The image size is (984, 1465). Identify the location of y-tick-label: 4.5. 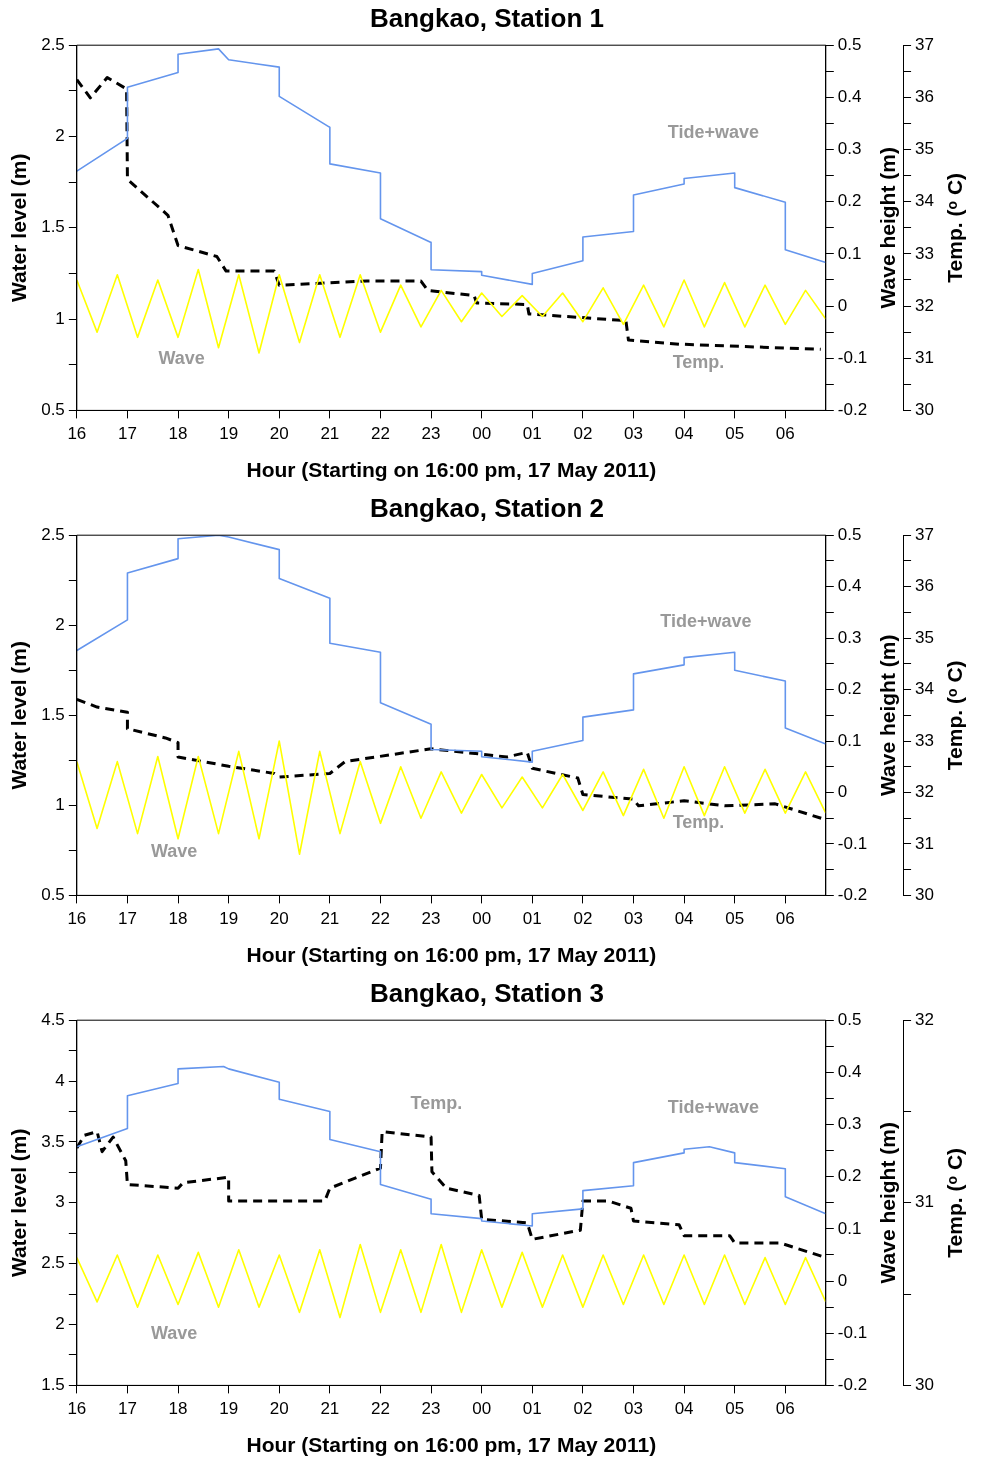
(53, 1019).